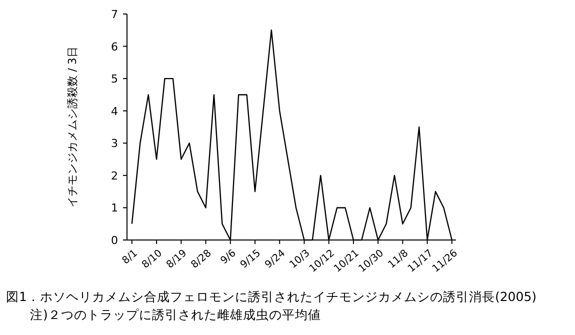  What do you see at coordinates (175, 314) in the screenshot?
I see `text: 注)２つのトラップに誘引された雌雄成虫の平均値` at bounding box center [175, 314].